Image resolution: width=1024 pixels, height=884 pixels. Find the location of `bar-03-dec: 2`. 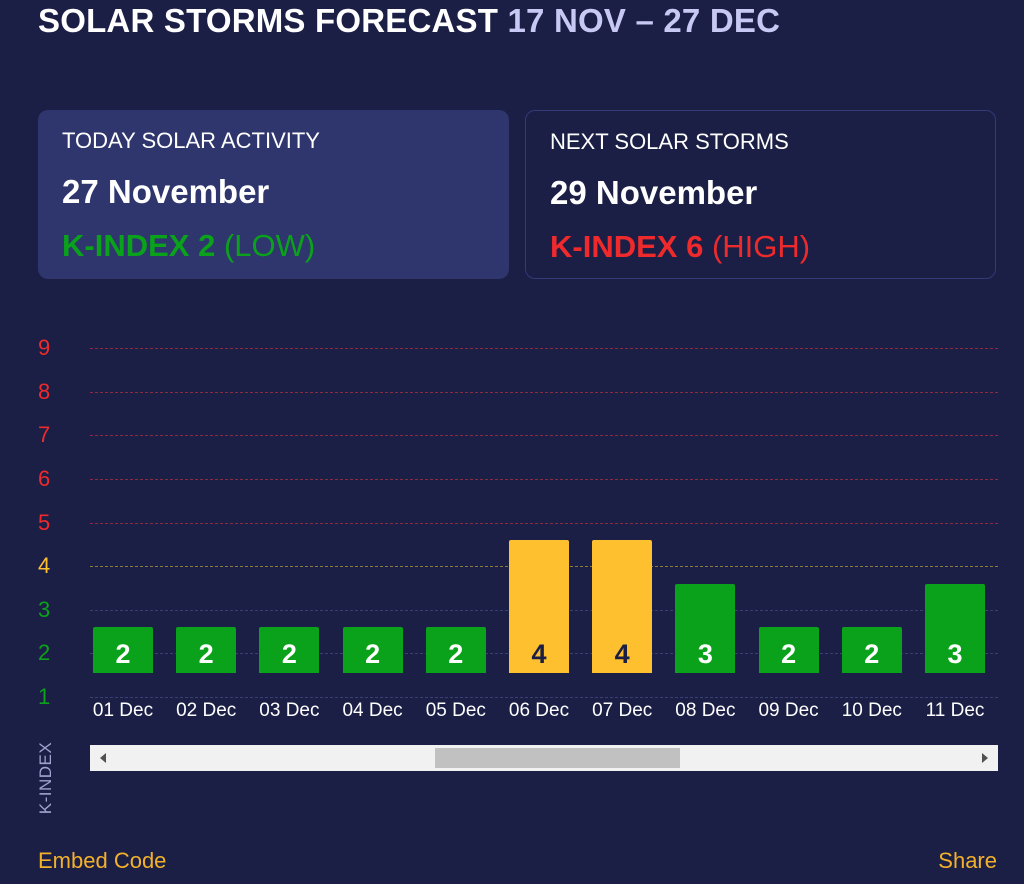

bar-03-dec: 2 is located at coordinates (289, 650).